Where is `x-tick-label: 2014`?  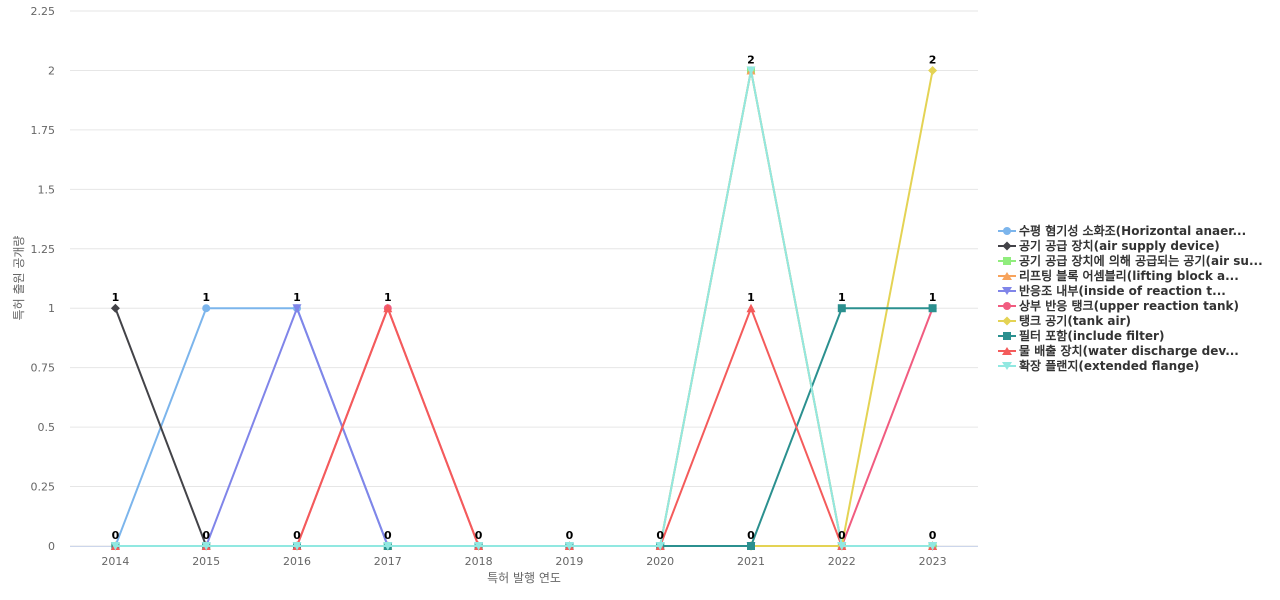
x-tick-label: 2014 is located at coordinates (115, 561).